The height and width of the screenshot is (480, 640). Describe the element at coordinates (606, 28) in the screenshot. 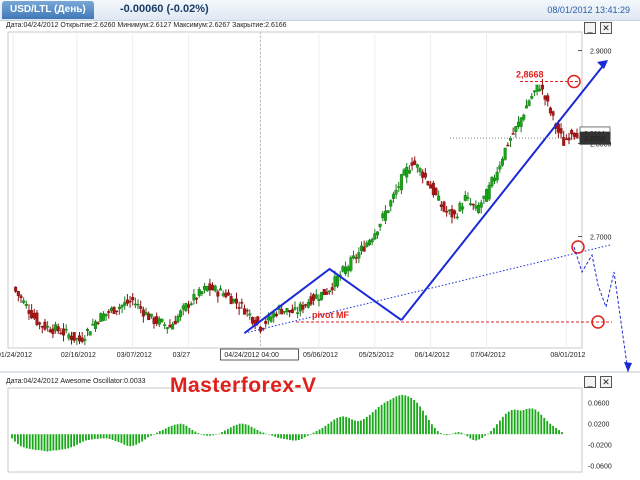

I see `close-button: ✕` at that location.